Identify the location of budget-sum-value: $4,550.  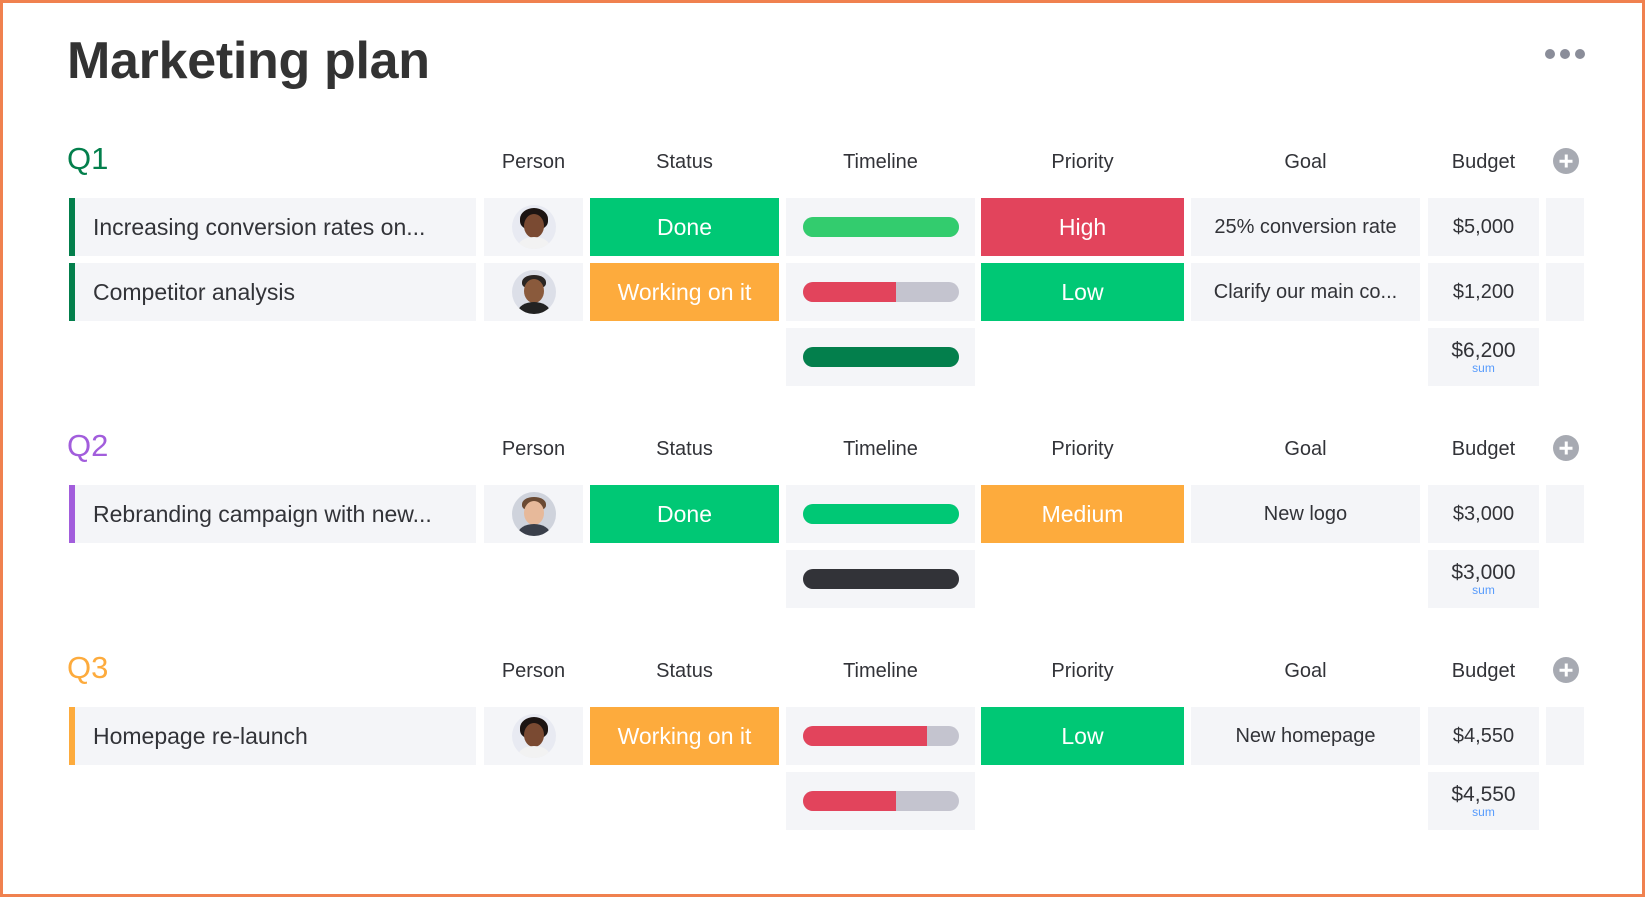
(1483, 794).